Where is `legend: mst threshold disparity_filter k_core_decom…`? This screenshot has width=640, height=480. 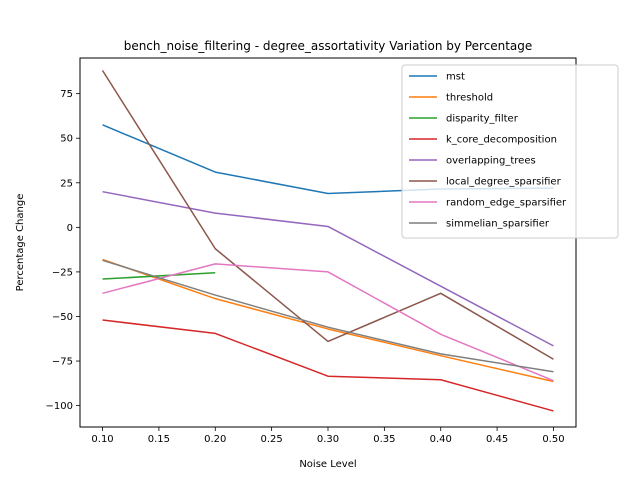 legend: mst threshold disparity_filter k_core_decom… is located at coordinates (510, 151).